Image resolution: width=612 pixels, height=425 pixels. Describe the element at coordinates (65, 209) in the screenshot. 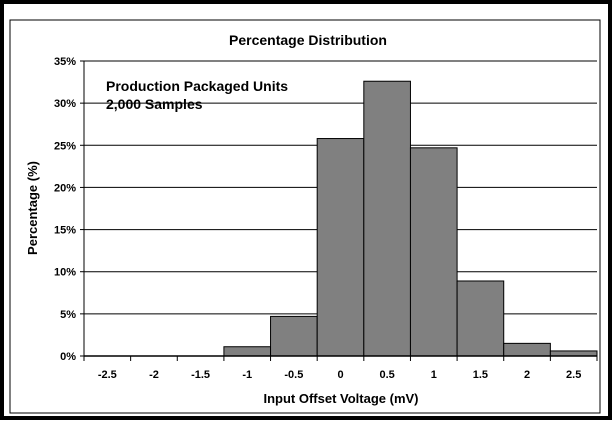

I see `y-tick-labels: 0% 5% 10% 15% 20% 25% 30% 35%` at that location.